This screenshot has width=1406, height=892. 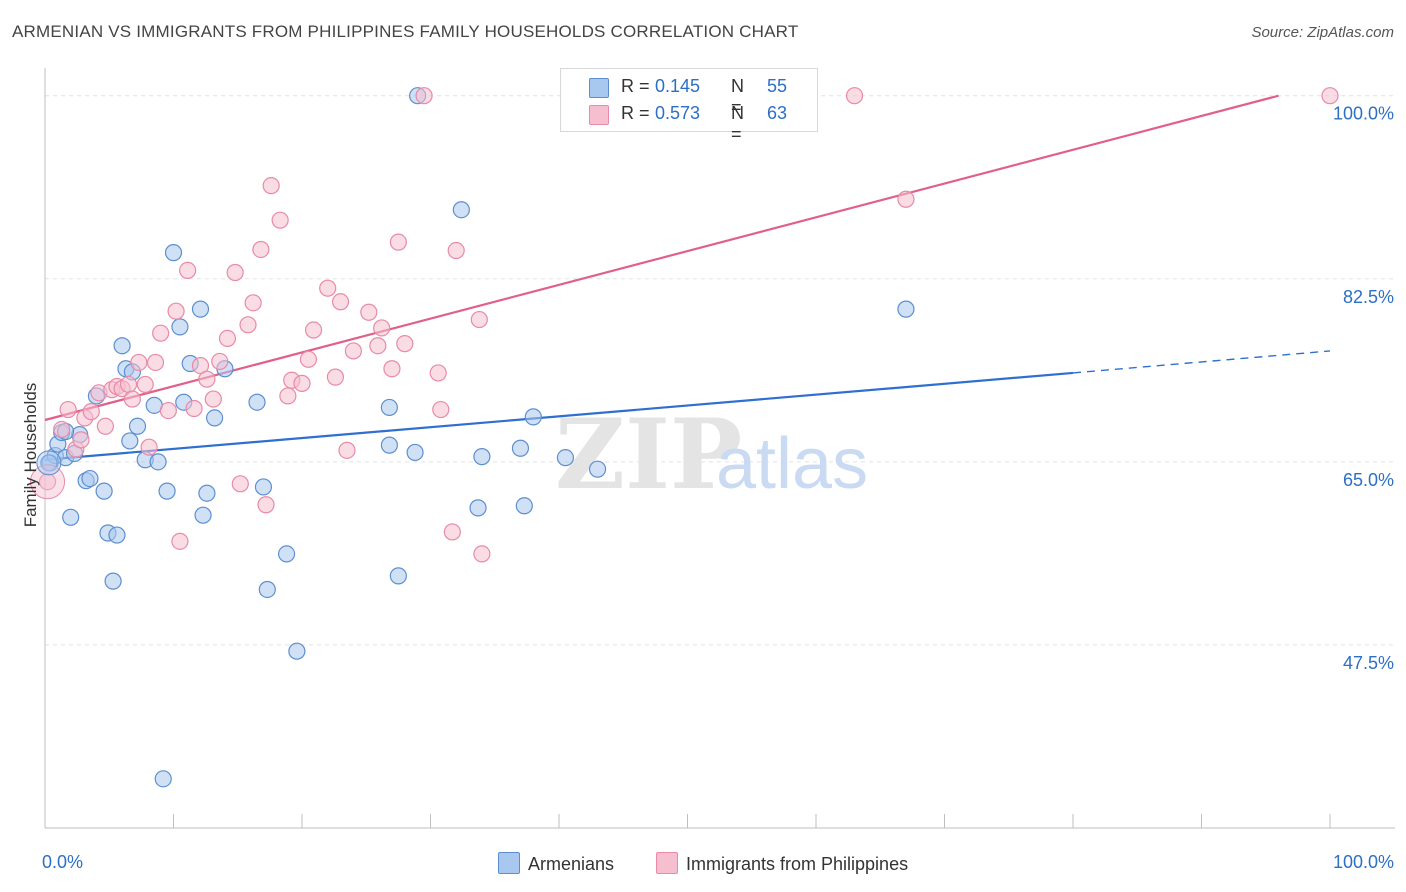 What do you see at coordinates (1368, 663) in the screenshot?
I see `y-tick-label: 47.5%` at bounding box center [1368, 663].